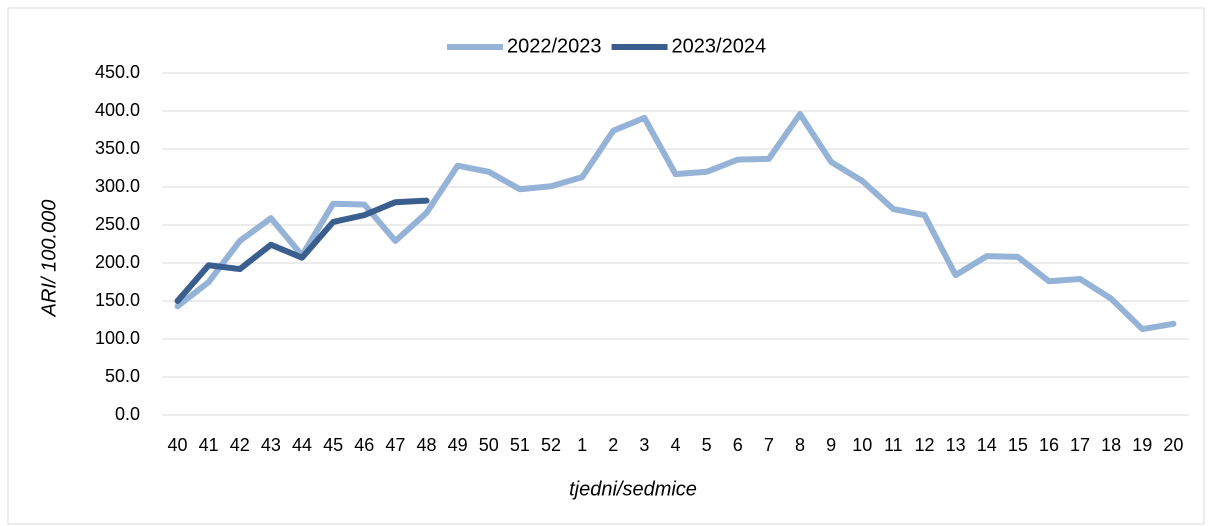 The image size is (1208, 526). Describe the element at coordinates (831, 445) in the screenshot. I see `x-tick-label: 9` at that location.